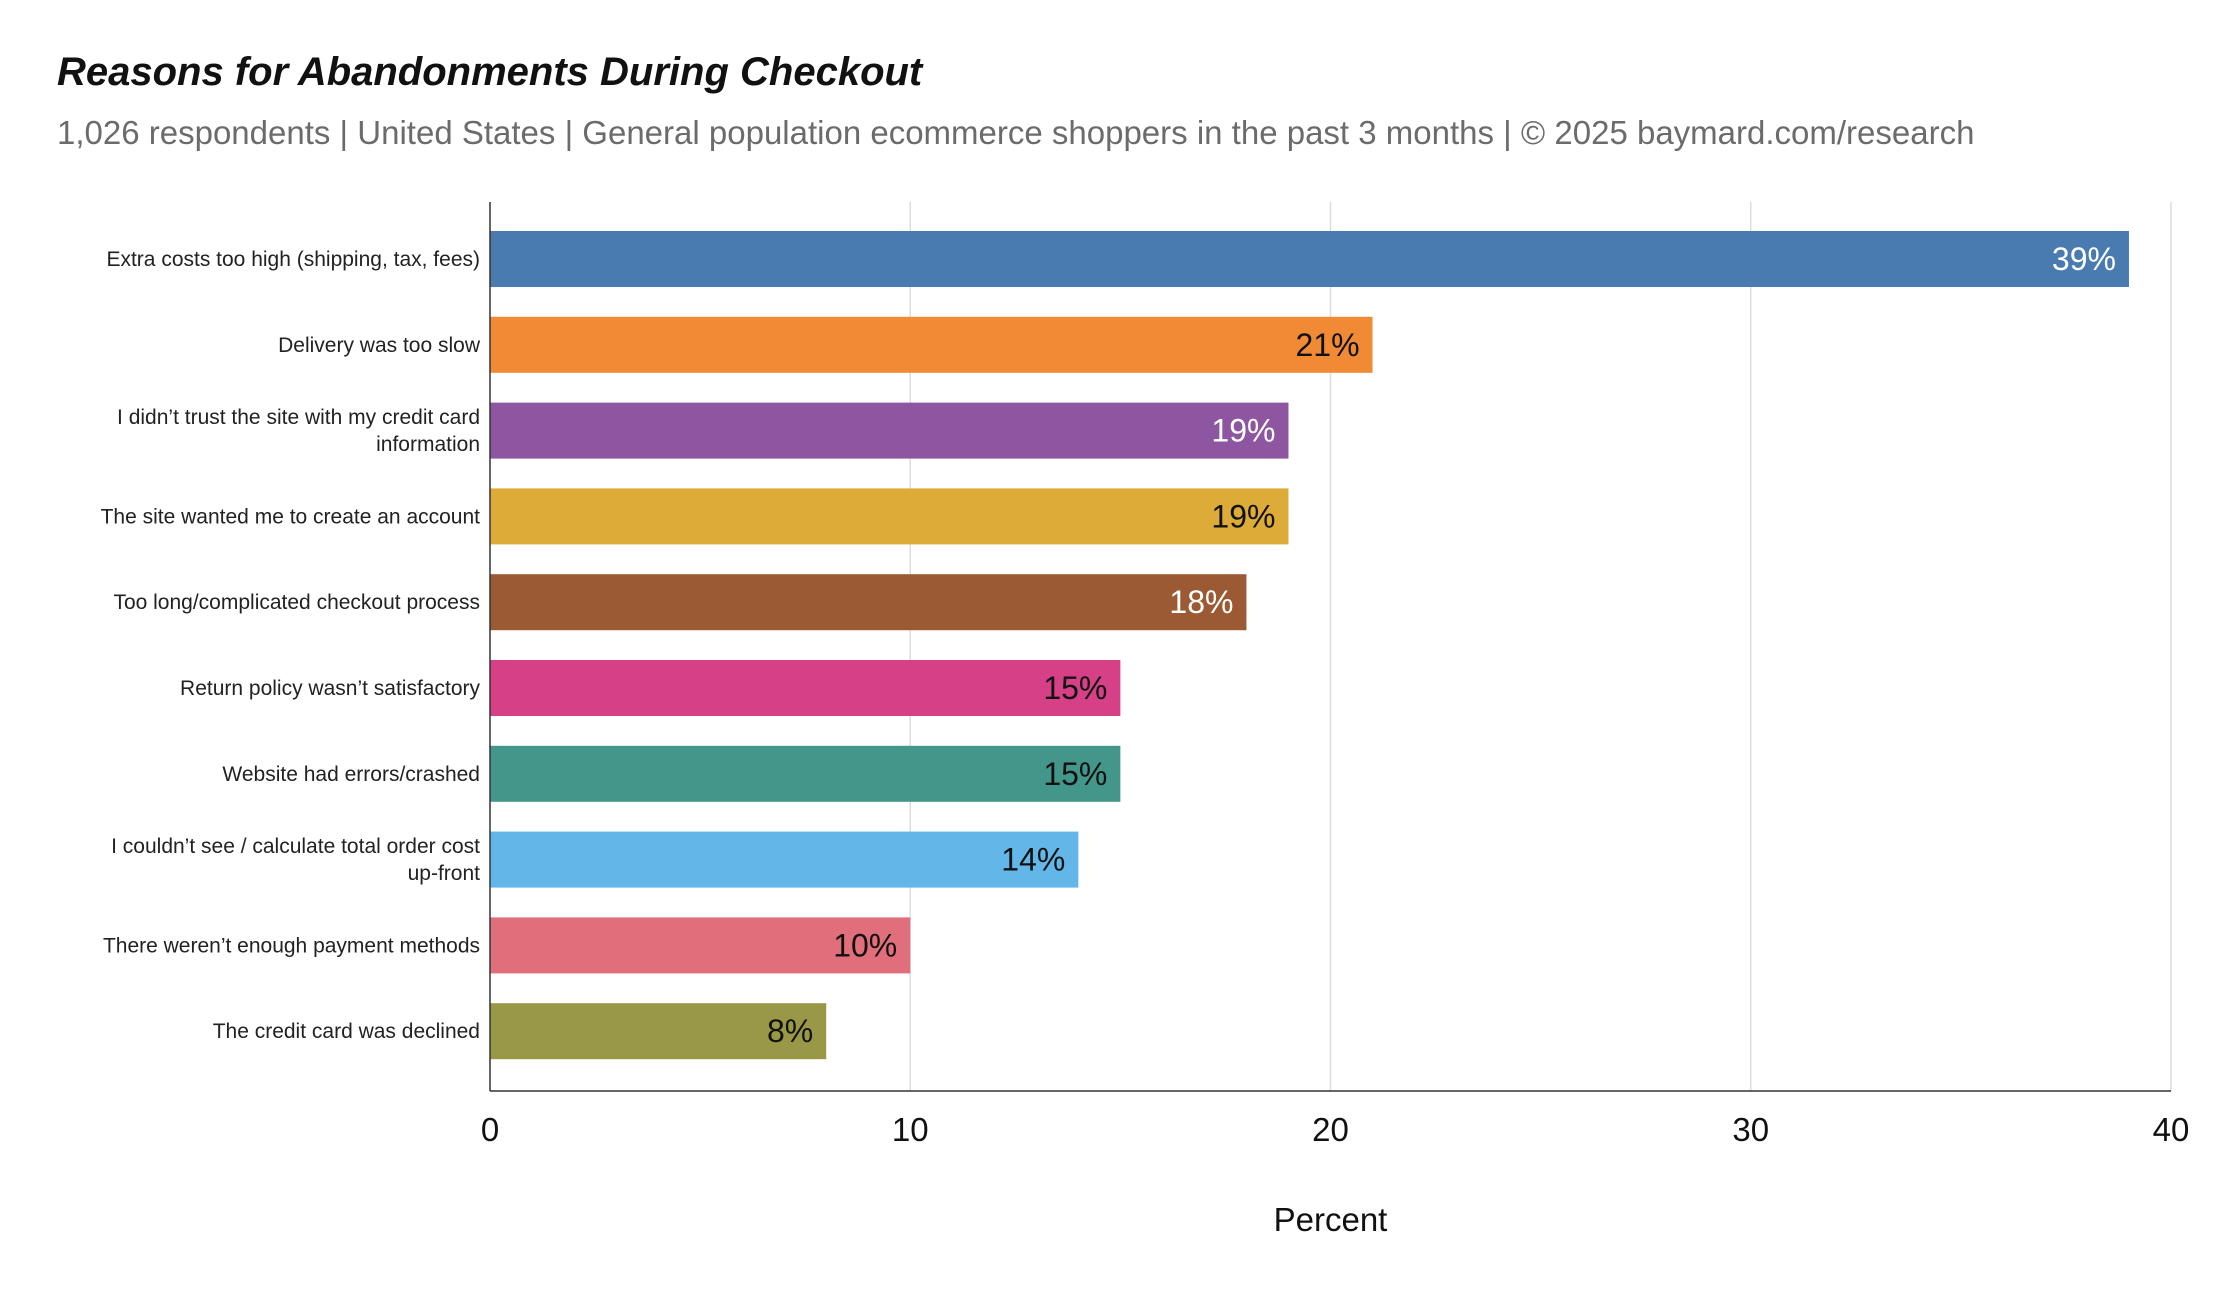  I want to click on value-label-3: 19%, so click(1243, 431).